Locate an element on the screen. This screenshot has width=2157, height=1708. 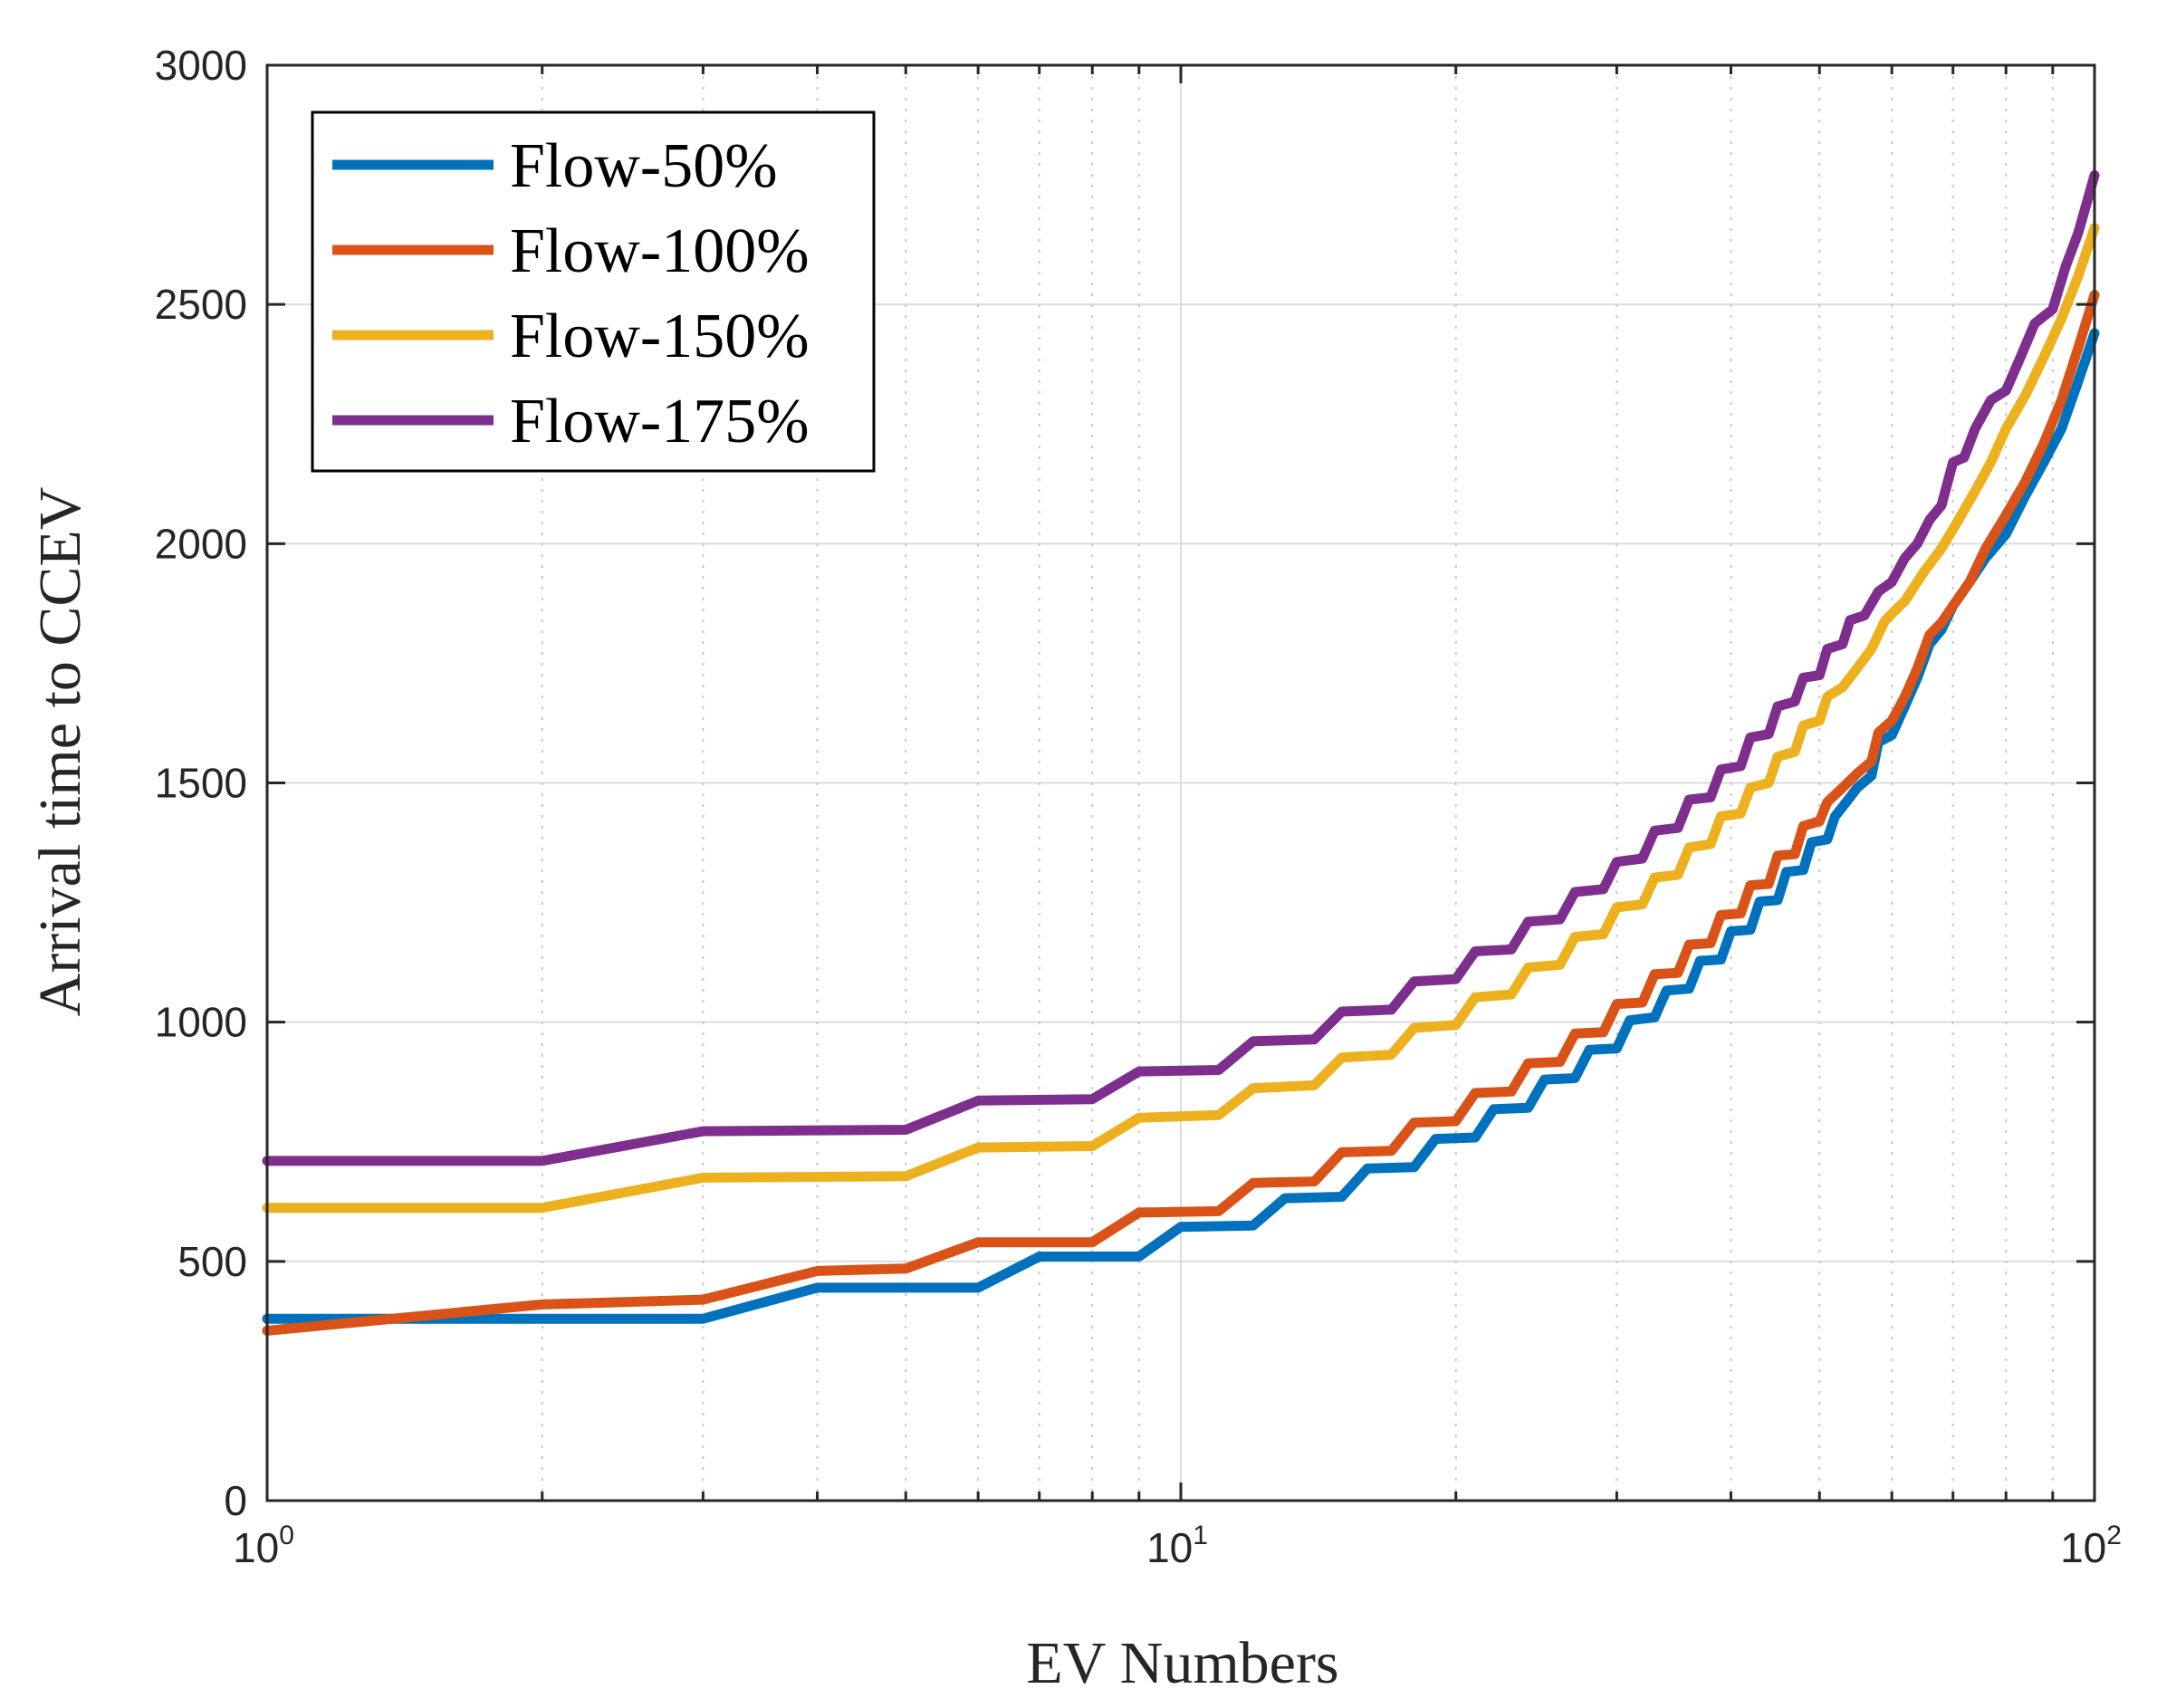
y-tick-label: 0 is located at coordinates (236, 1500).